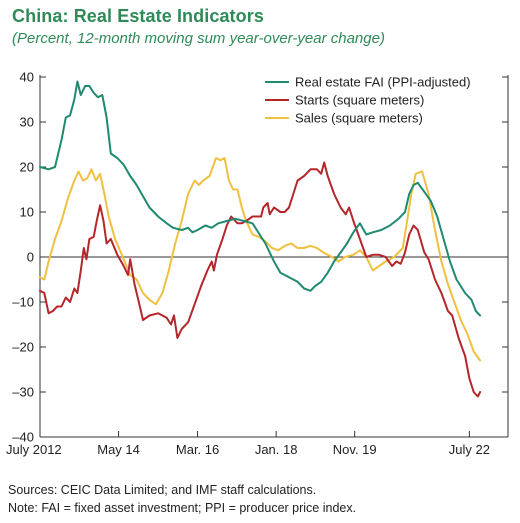 This screenshot has height=523, width=520. Describe the element at coordinates (197, 449) in the screenshot. I see `x-tick-label: Mar. 16` at that location.